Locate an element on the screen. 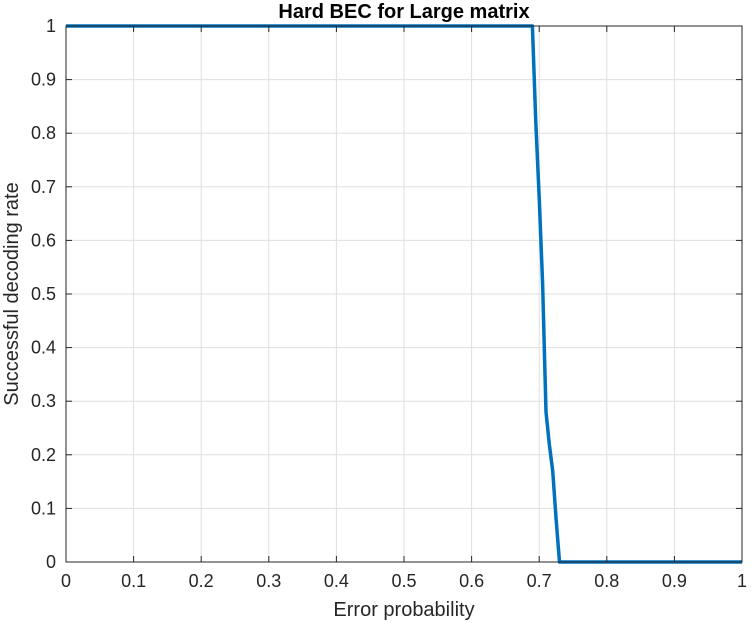 This screenshot has width=751, height=623. x-tick-label: 0.1 is located at coordinates (133, 581).